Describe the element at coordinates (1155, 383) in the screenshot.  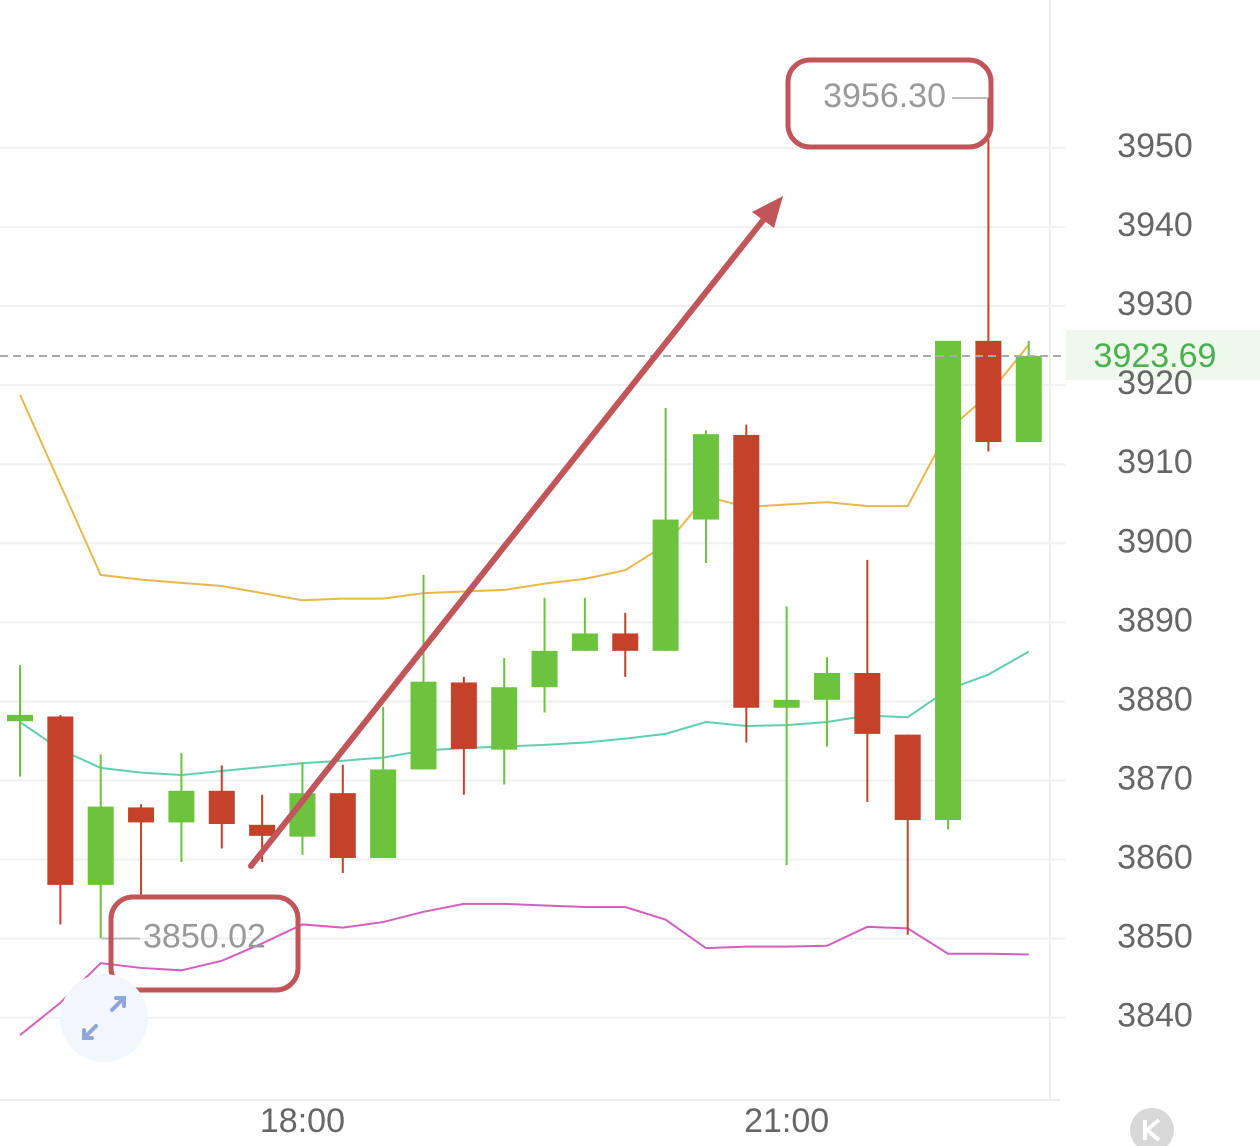
I see `y-tick-label: 3920` at that location.